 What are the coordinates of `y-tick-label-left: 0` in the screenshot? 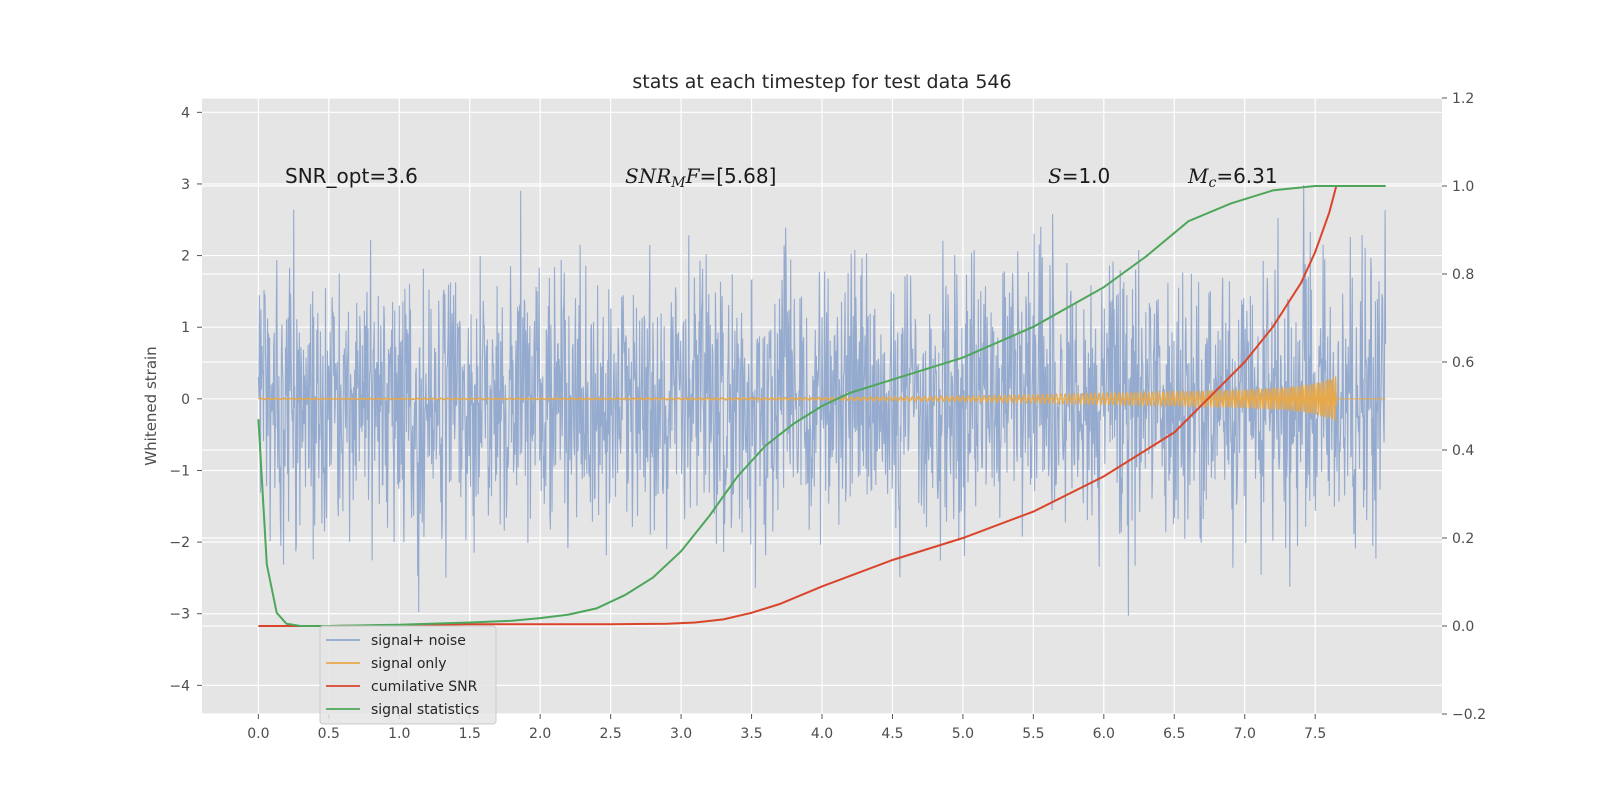 It's located at (185, 400).